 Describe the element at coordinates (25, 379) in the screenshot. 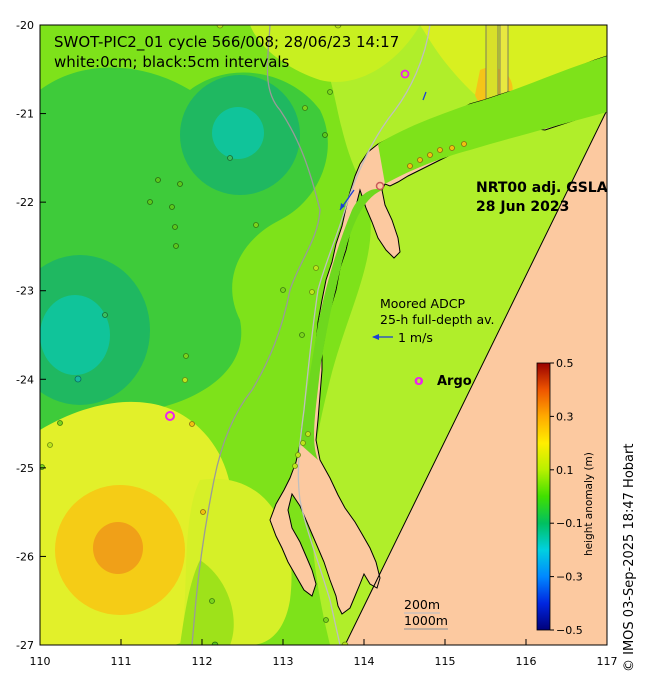

I see `y-tick-label: -24` at that location.